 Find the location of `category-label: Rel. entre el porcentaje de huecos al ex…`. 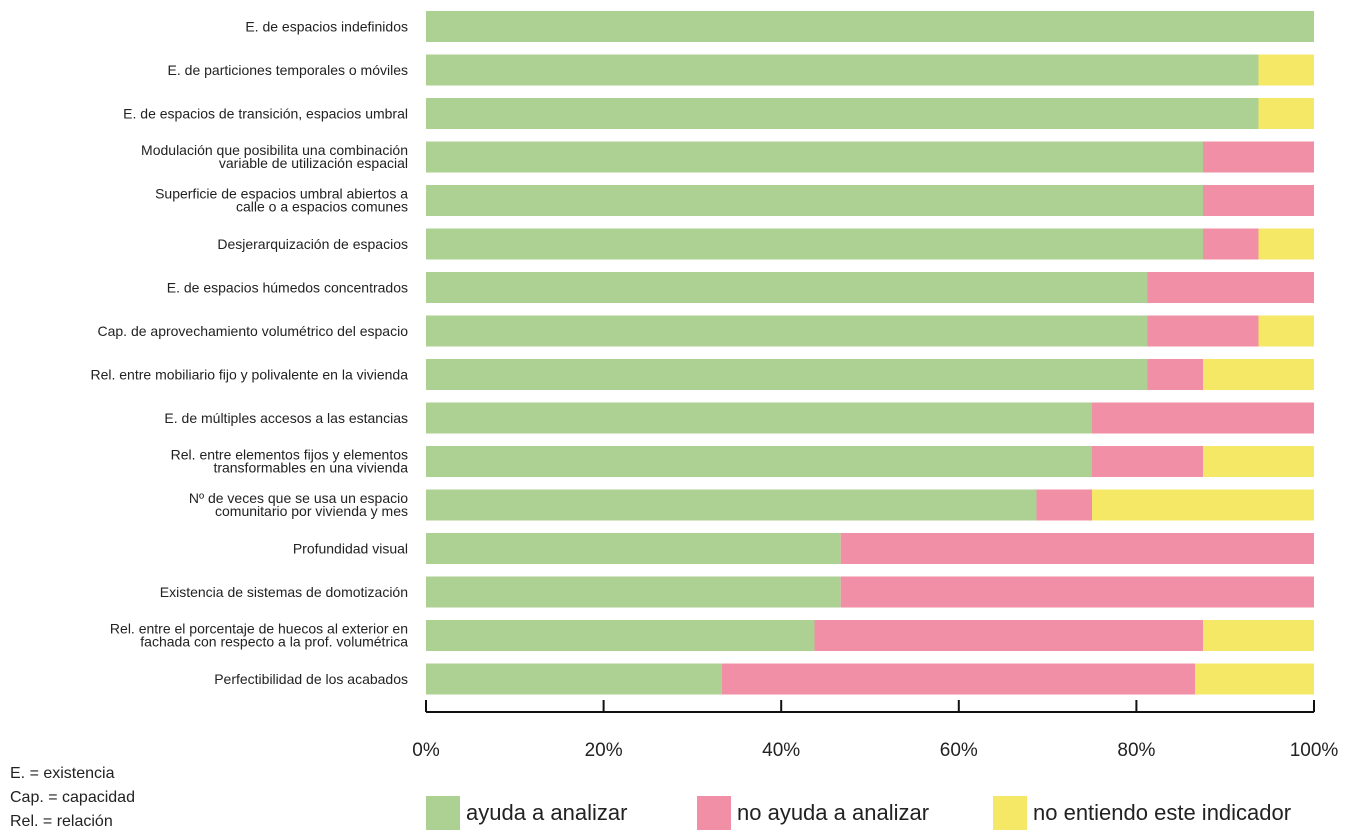

category-label: Rel. entre el porcentaje de huecos al ex… is located at coordinates (259, 629).